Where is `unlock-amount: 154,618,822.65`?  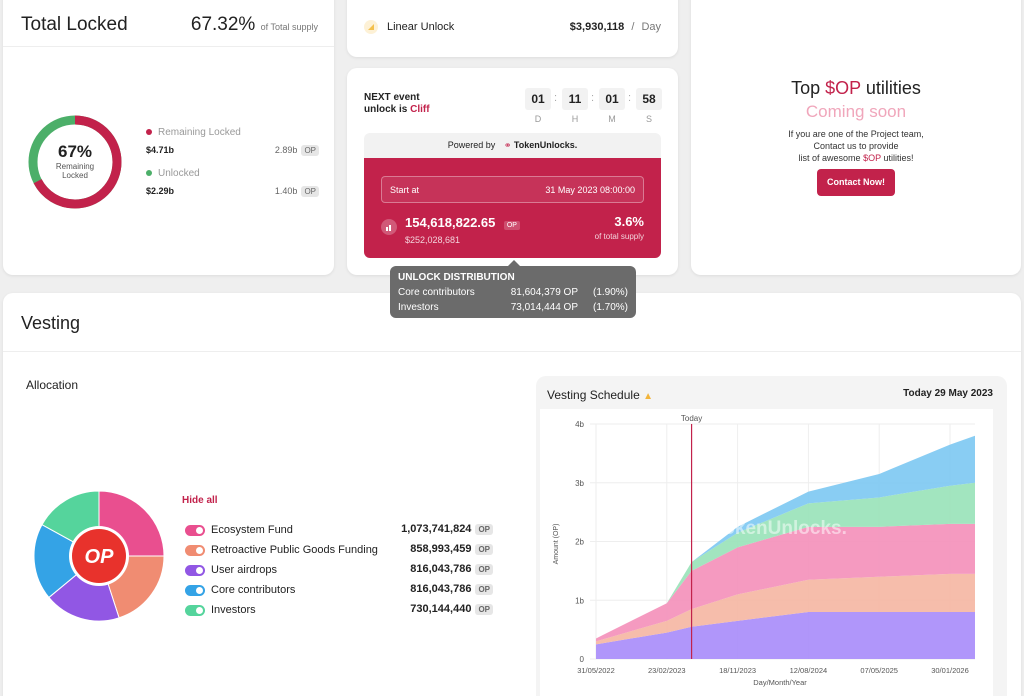 unlock-amount: 154,618,822.65 is located at coordinates (450, 222).